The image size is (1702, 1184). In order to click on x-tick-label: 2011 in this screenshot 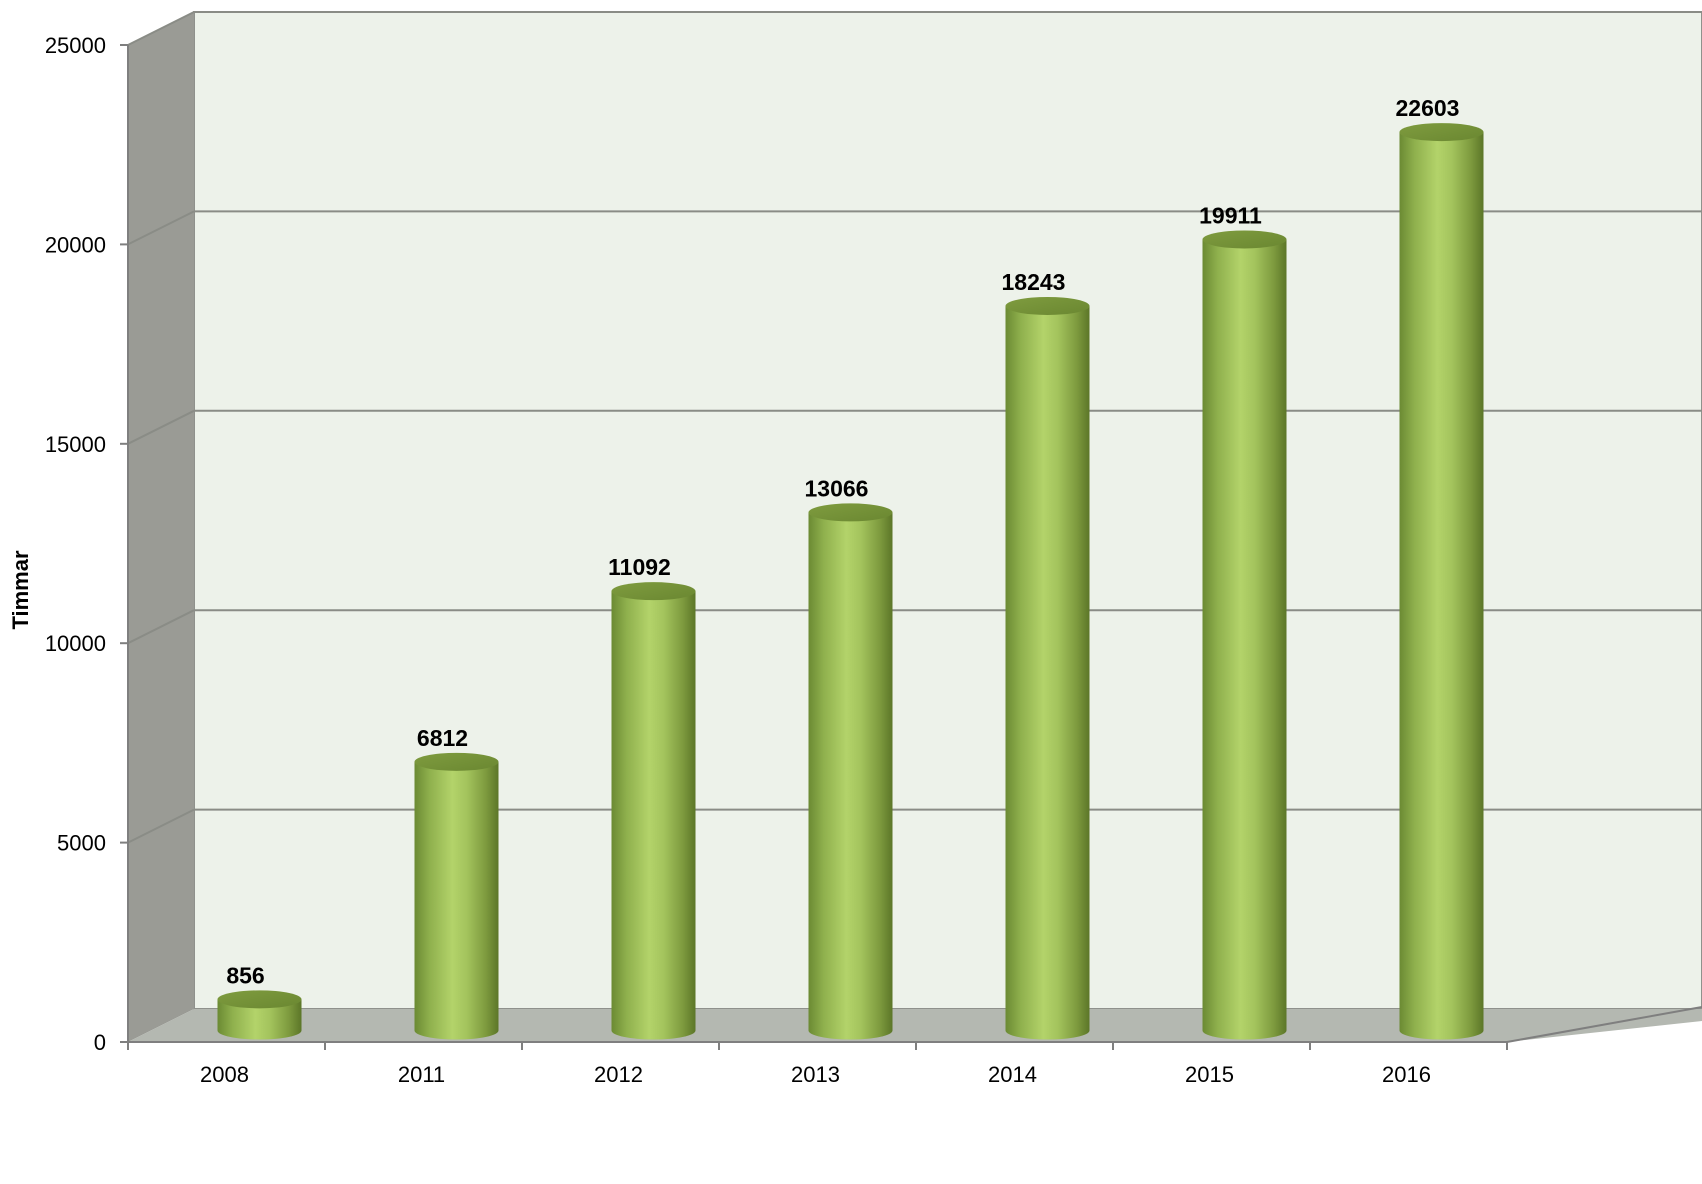, I will do `click(421, 1074)`.